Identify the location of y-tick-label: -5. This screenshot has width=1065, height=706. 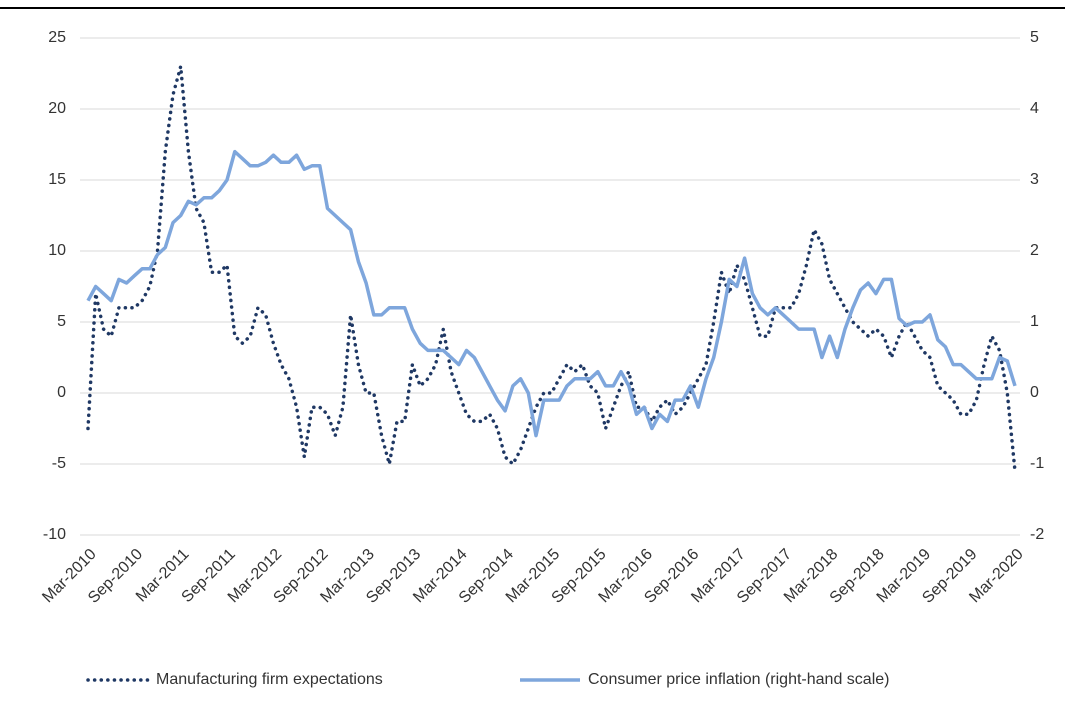
(59, 463).